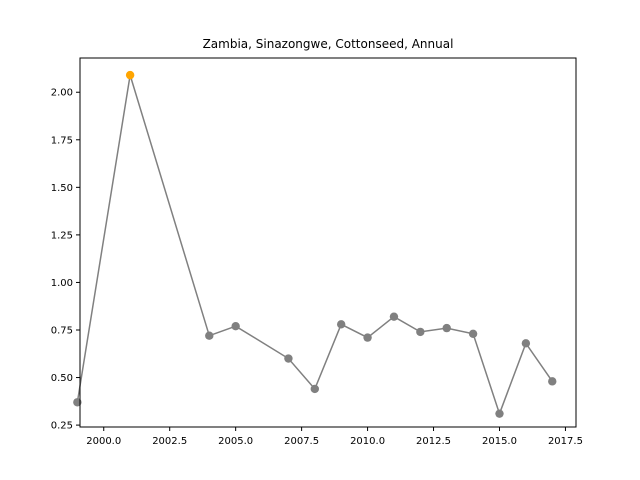  Describe the element at coordinates (328, 44) in the screenshot. I see `chart-title: Zambia, Sinazongwe, Cottonseed, Annual` at that location.